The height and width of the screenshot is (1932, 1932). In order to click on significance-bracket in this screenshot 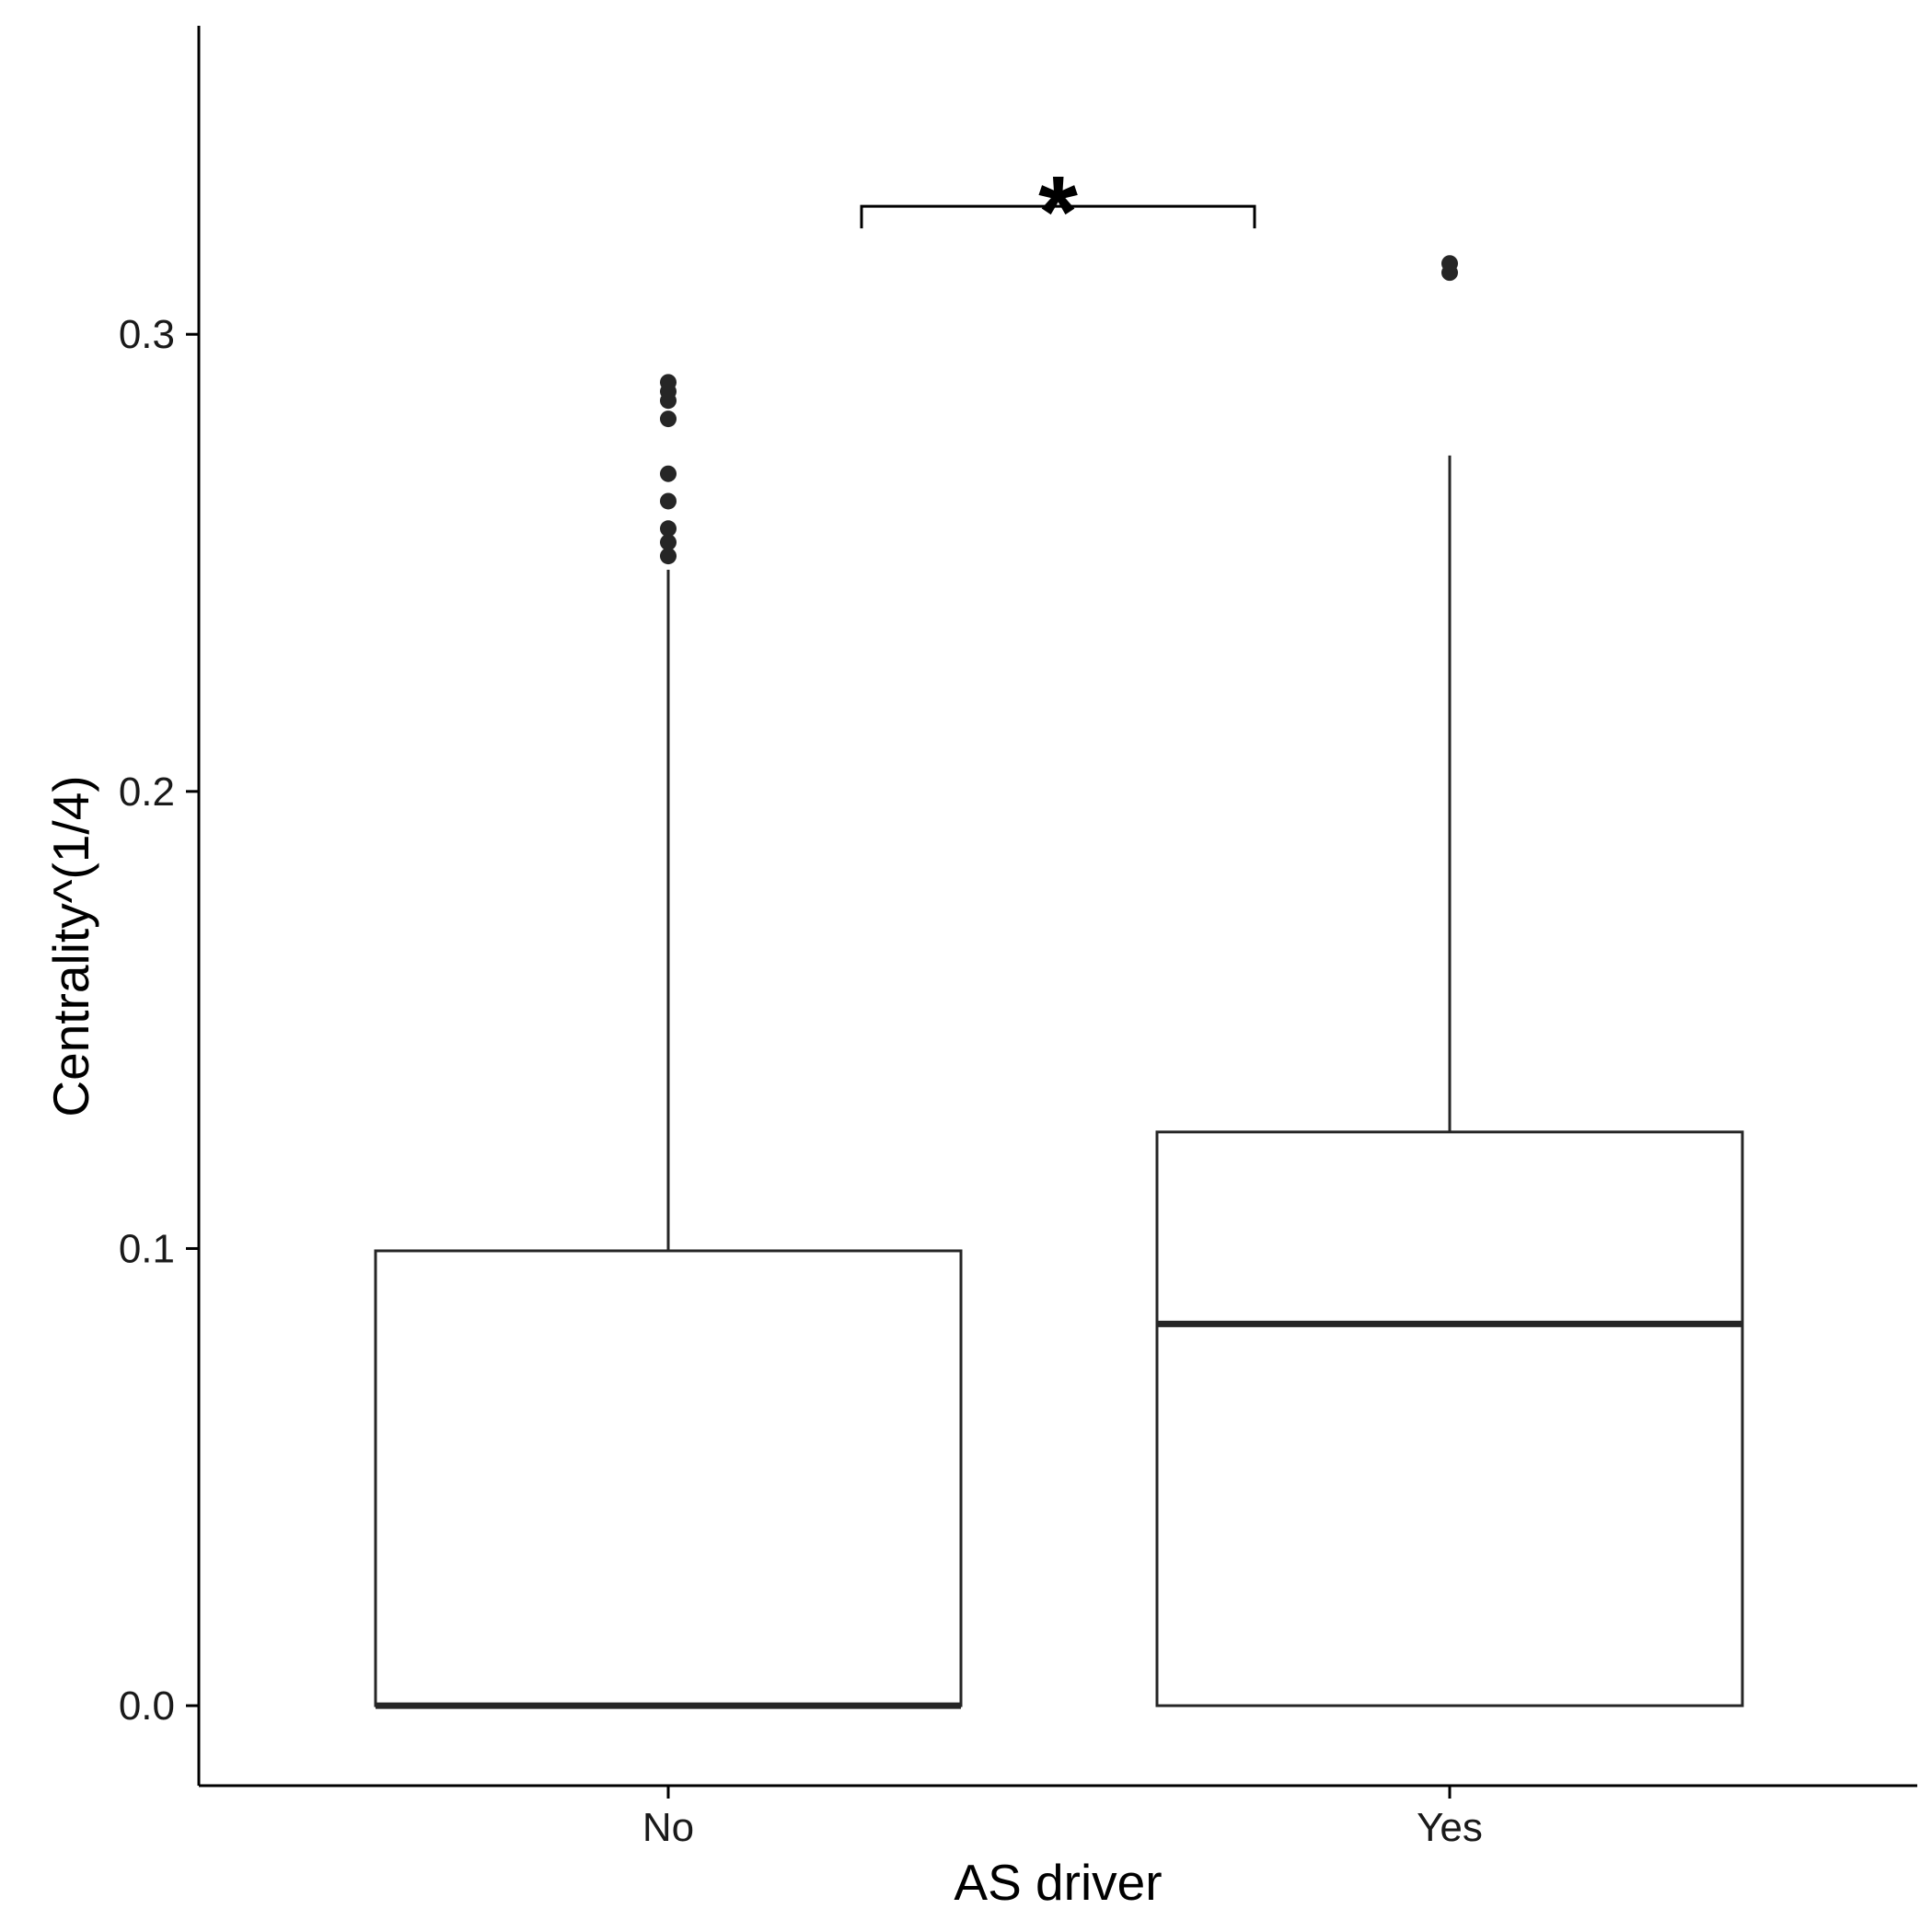, I will do `click(1058, 217)`.